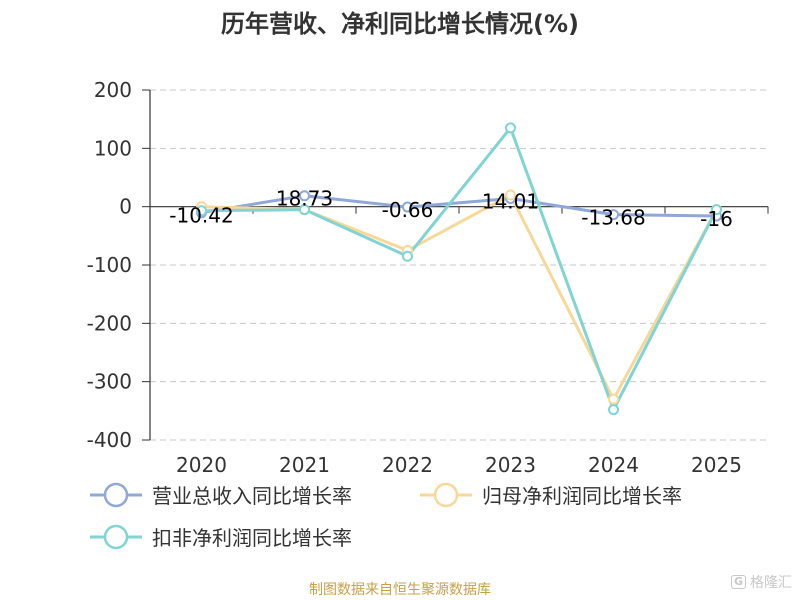  What do you see at coordinates (400, 24) in the screenshot?
I see `chart-title: 历年营收、净利同比增长情况(%)` at bounding box center [400, 24].